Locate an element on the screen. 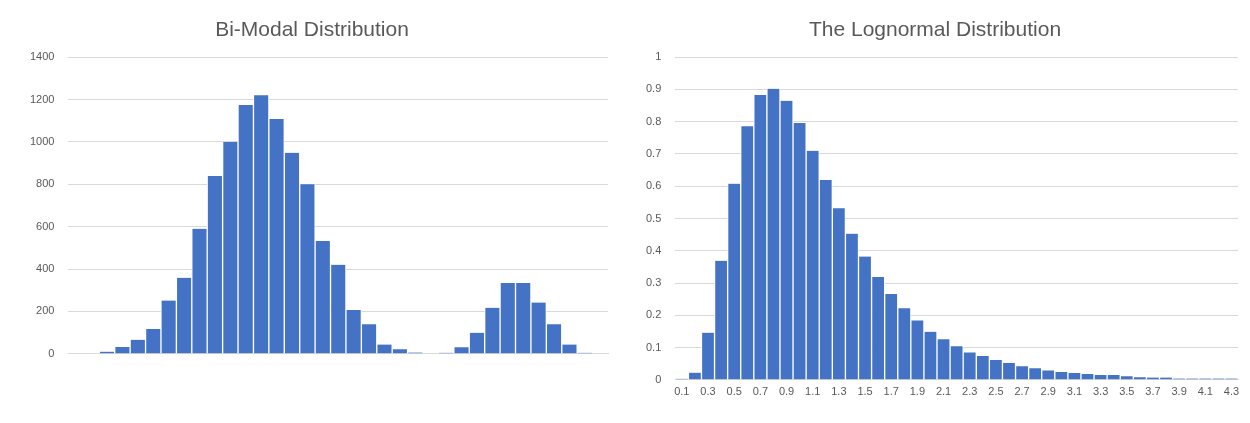  x-tick-label: 2.3 is located at coordinates (970, 391).